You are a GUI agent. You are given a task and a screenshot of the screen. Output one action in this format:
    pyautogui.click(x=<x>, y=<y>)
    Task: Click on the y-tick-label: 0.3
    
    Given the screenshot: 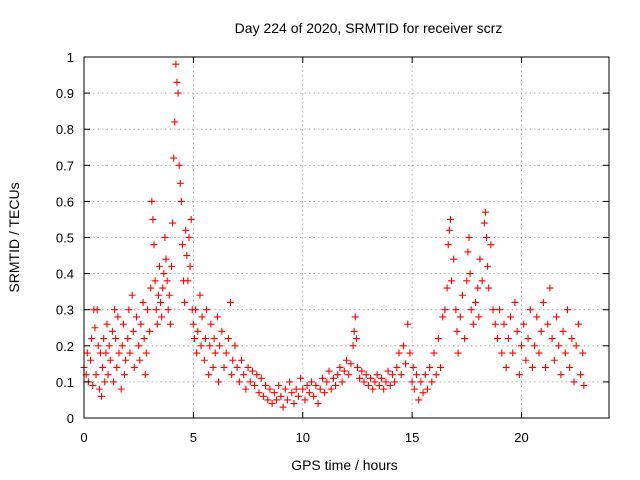 What is the action you would take?
    pyautogui.click(x=65, y=310)
    